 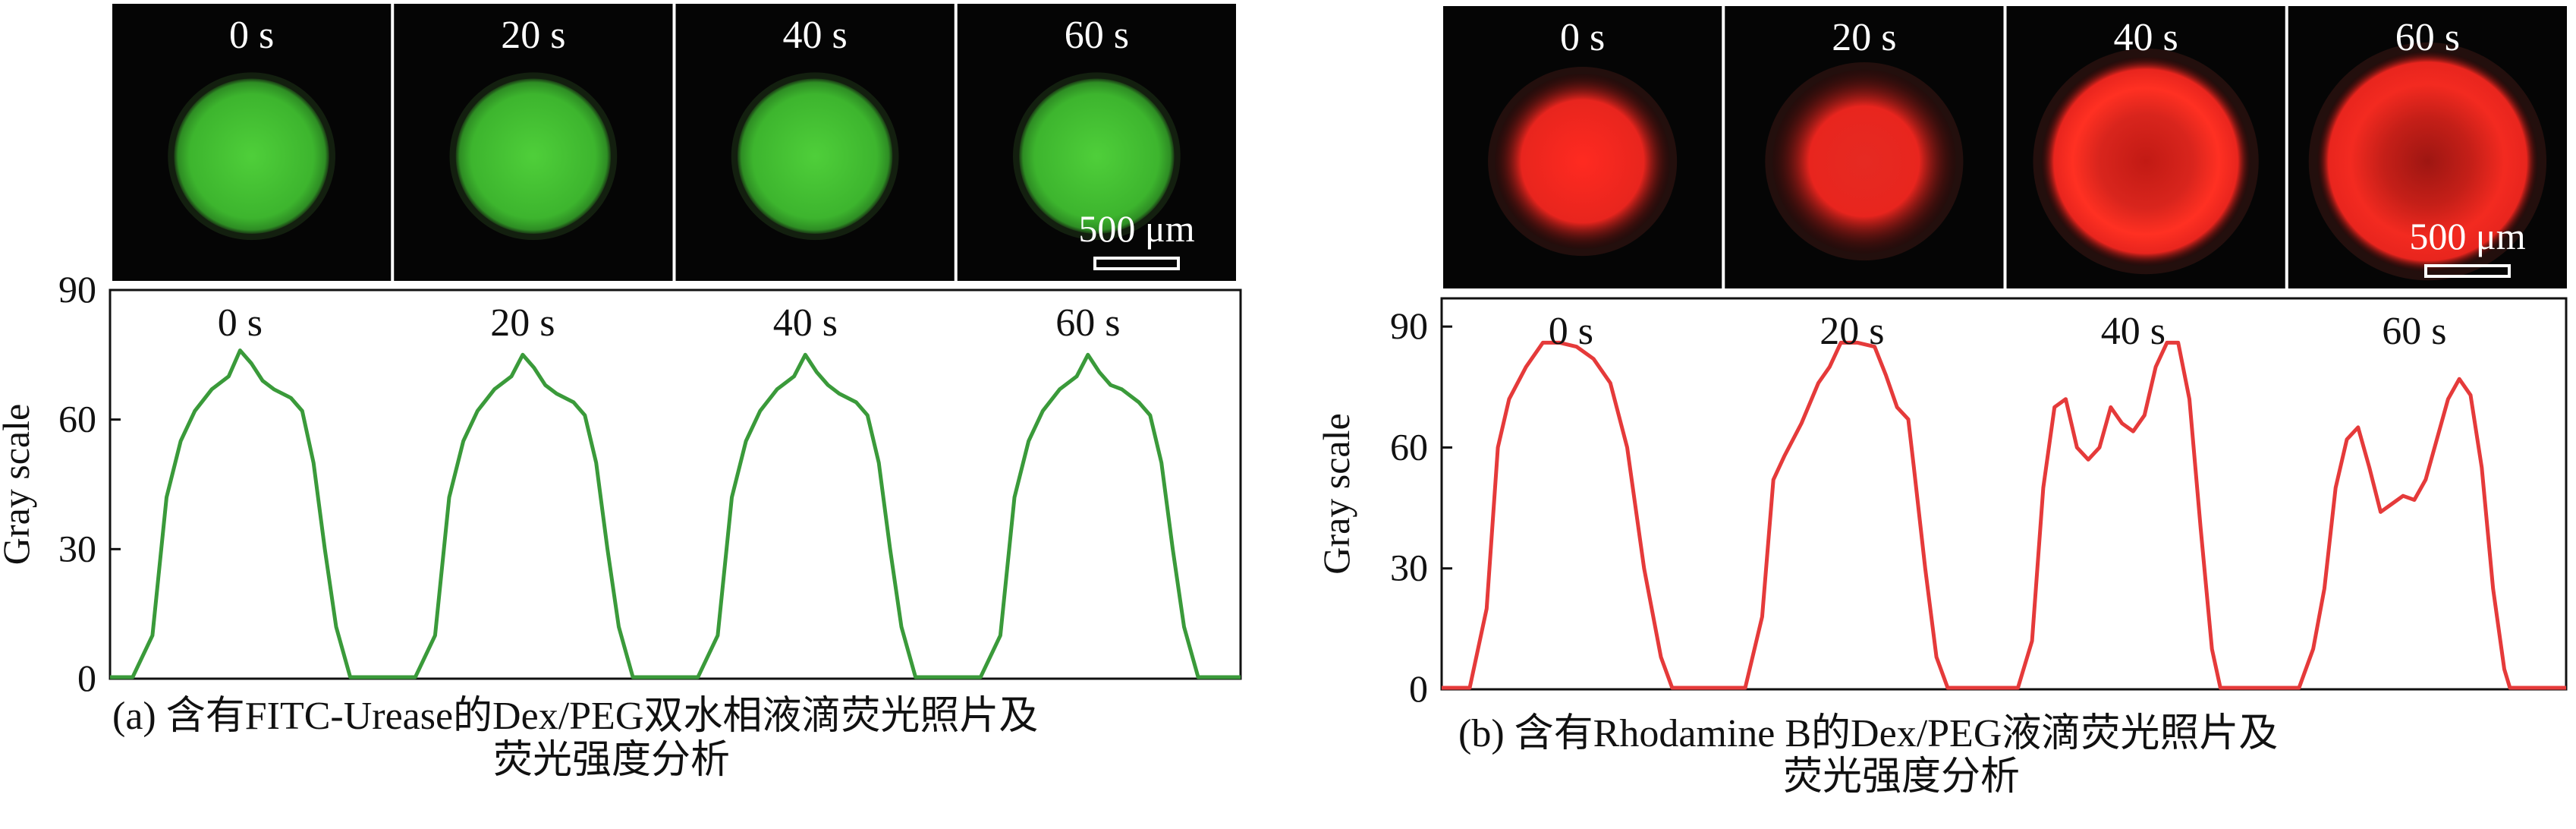 I want to click on y-tick-label-a-3: 90, so click(x=77, y=289).